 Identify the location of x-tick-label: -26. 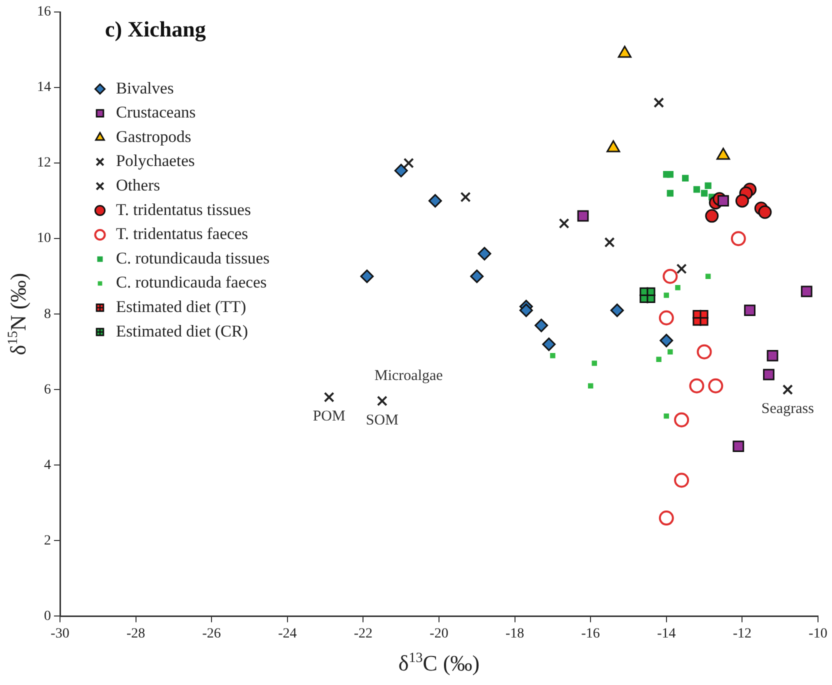
(211, 634).